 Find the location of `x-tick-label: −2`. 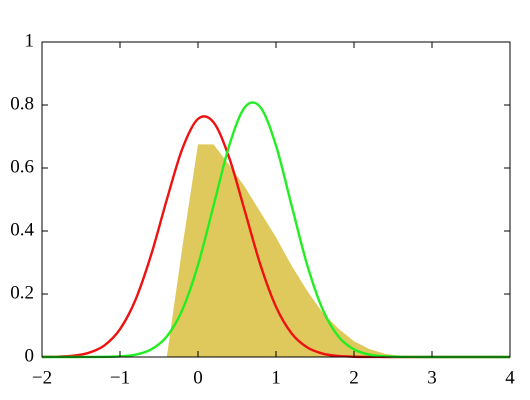

x-tick-label: −2 is located at coordinates (42, 377).